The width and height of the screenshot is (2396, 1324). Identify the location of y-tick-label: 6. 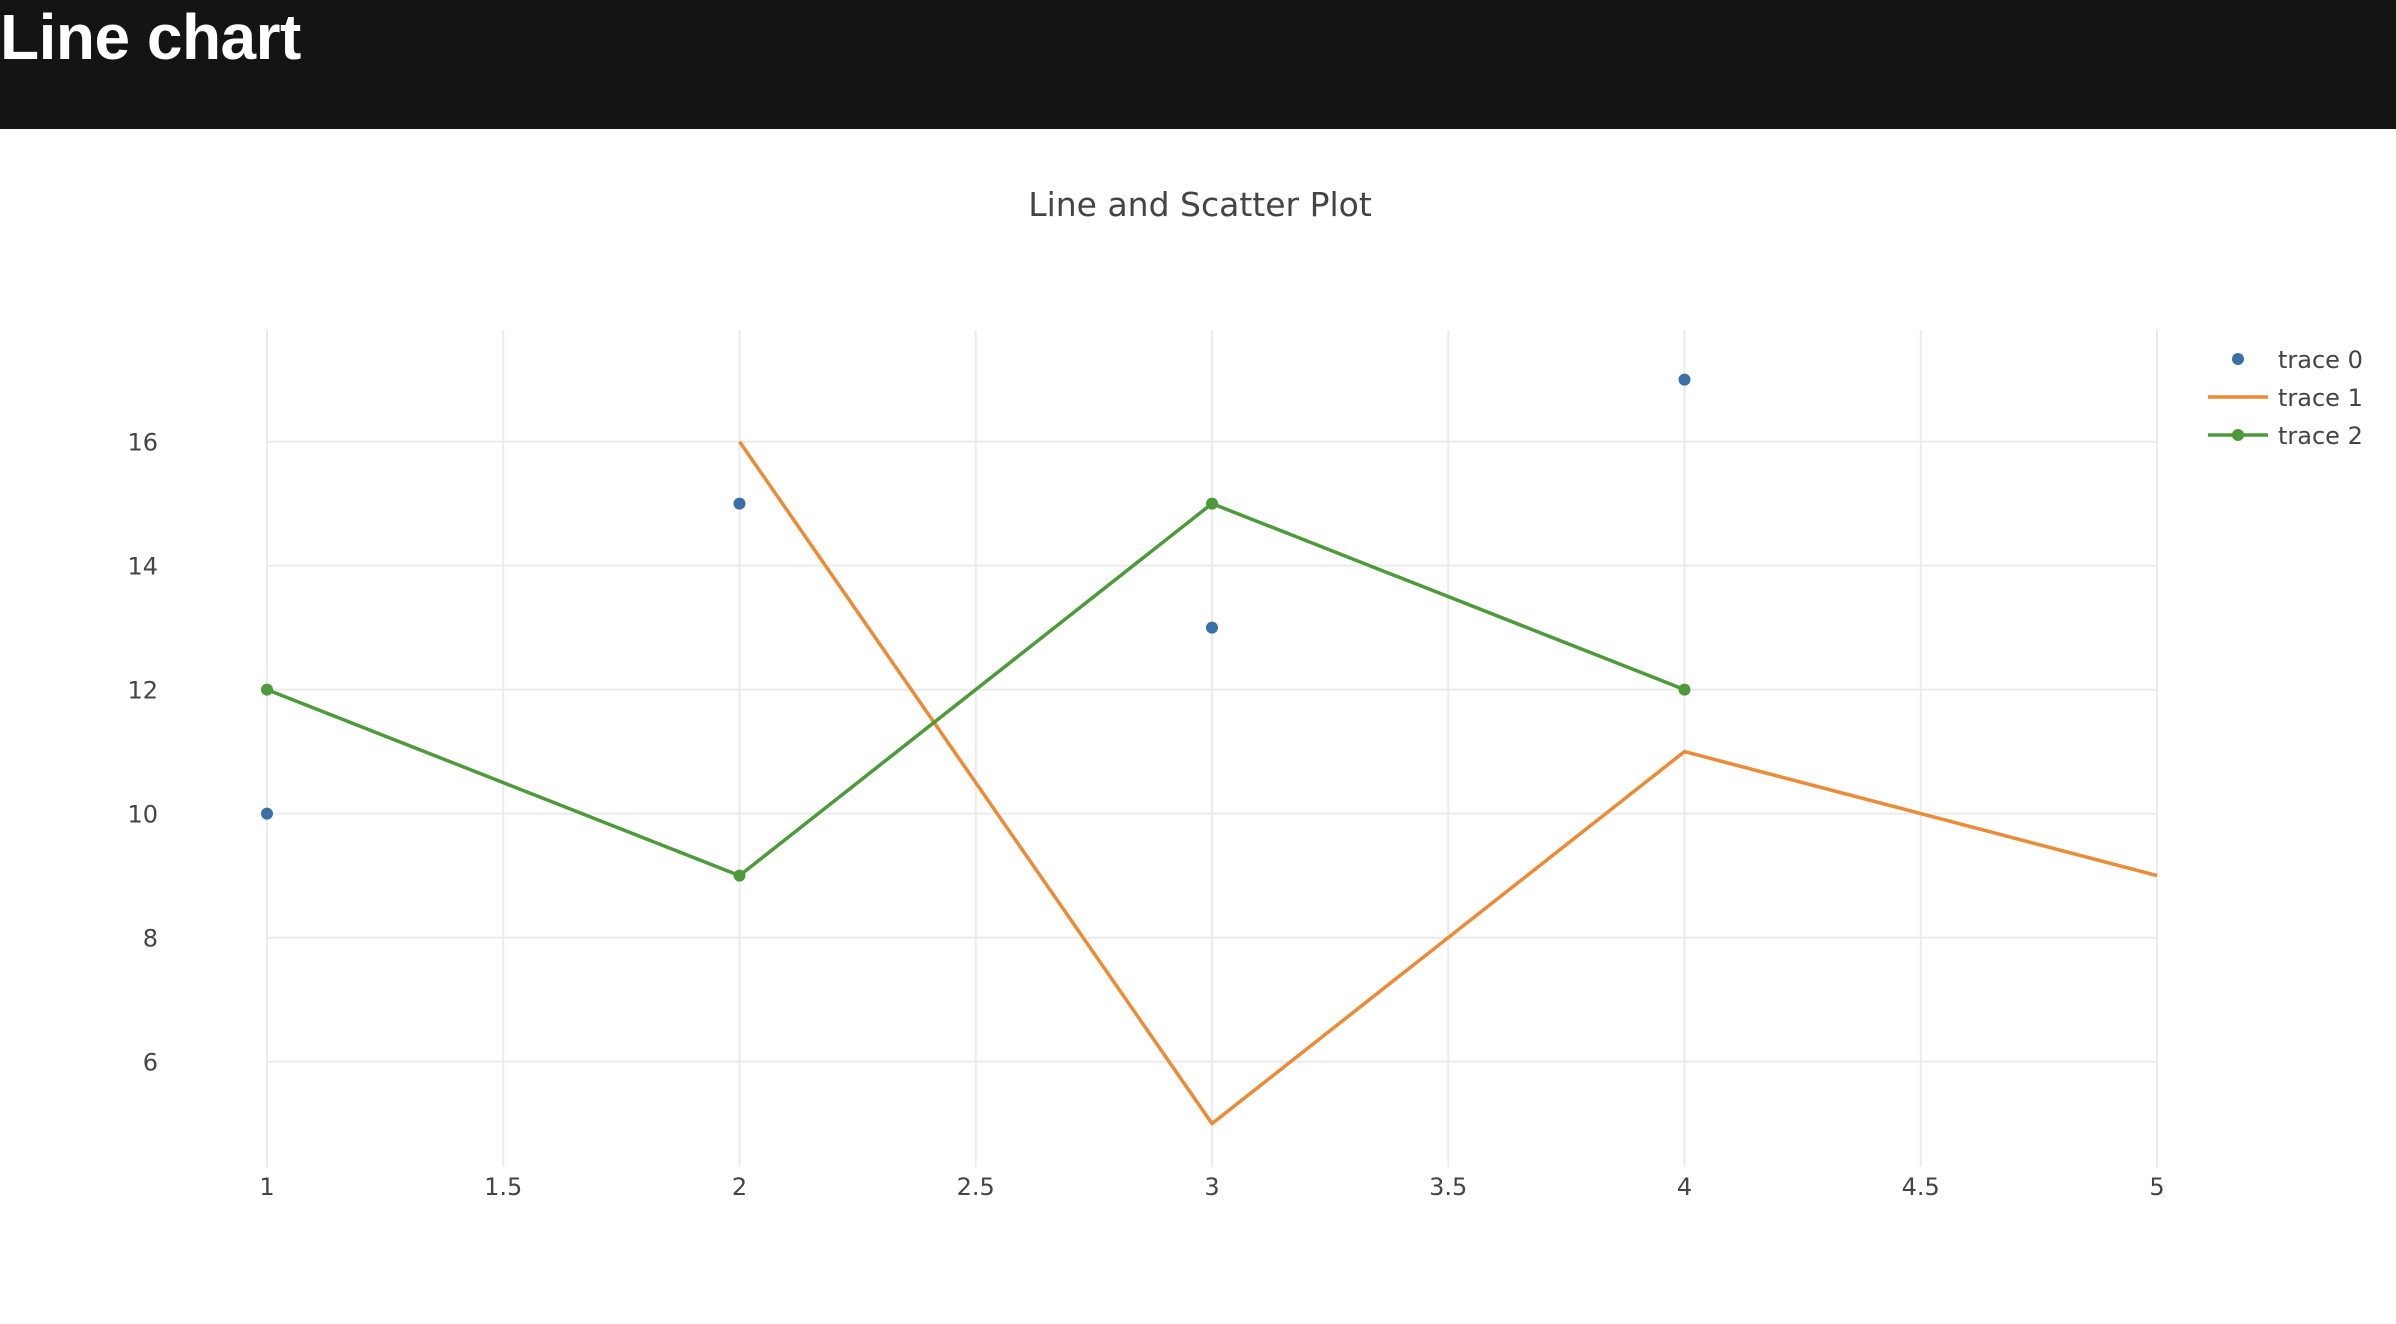
(150, 1063).